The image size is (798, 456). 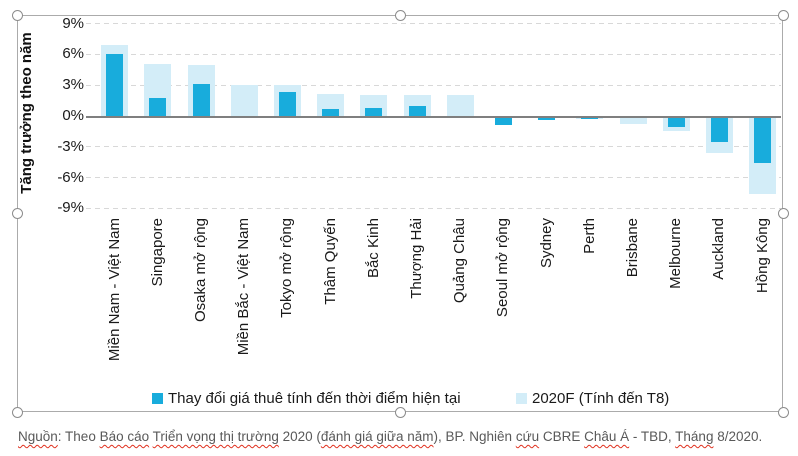 I want to click on y-tick-label: 3%, so click(x=73, y=85).